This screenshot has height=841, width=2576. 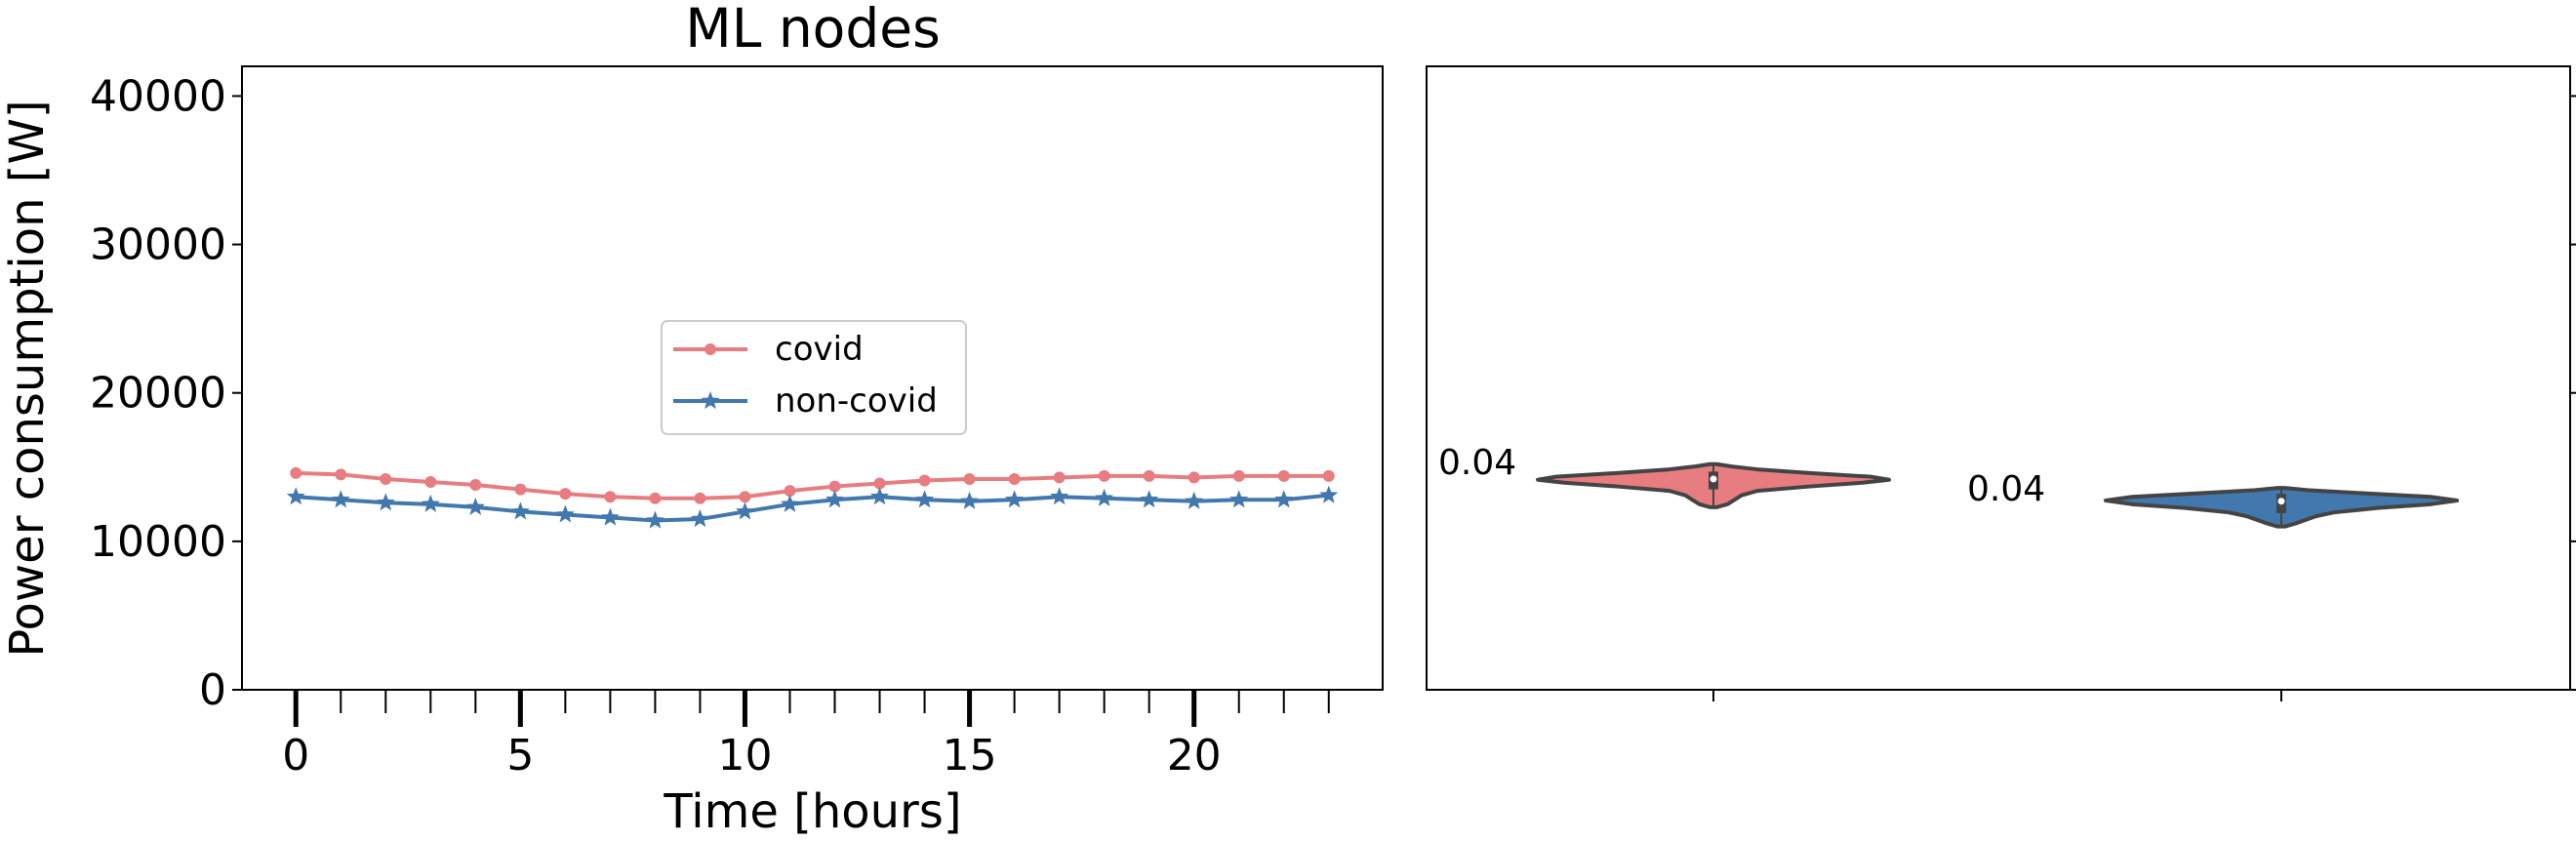 I want to click on x-tick-label: 20, so click(x=1194, y=756).